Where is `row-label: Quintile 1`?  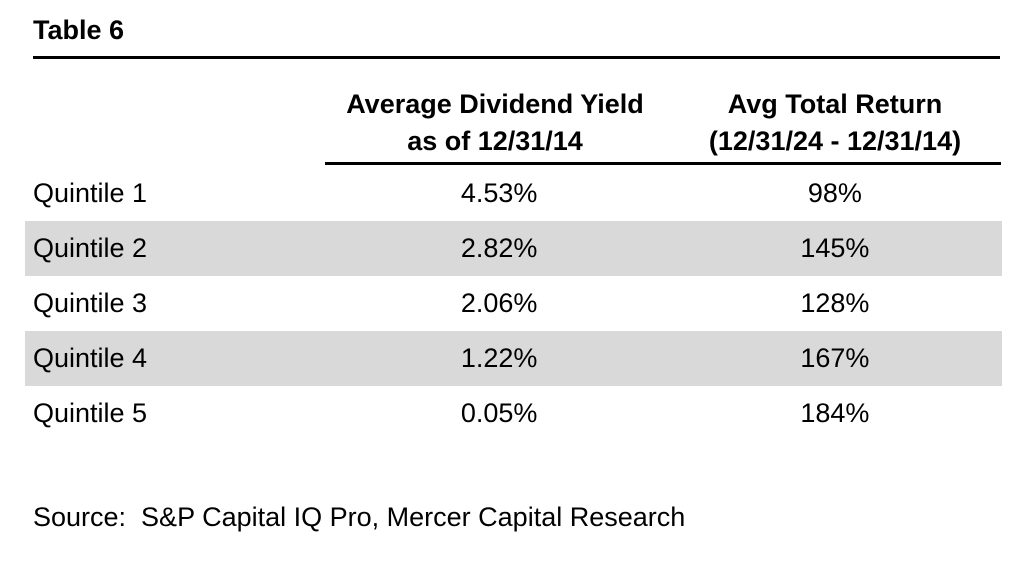 row-label: Quintile 1 is located at coordinates (90, 193).